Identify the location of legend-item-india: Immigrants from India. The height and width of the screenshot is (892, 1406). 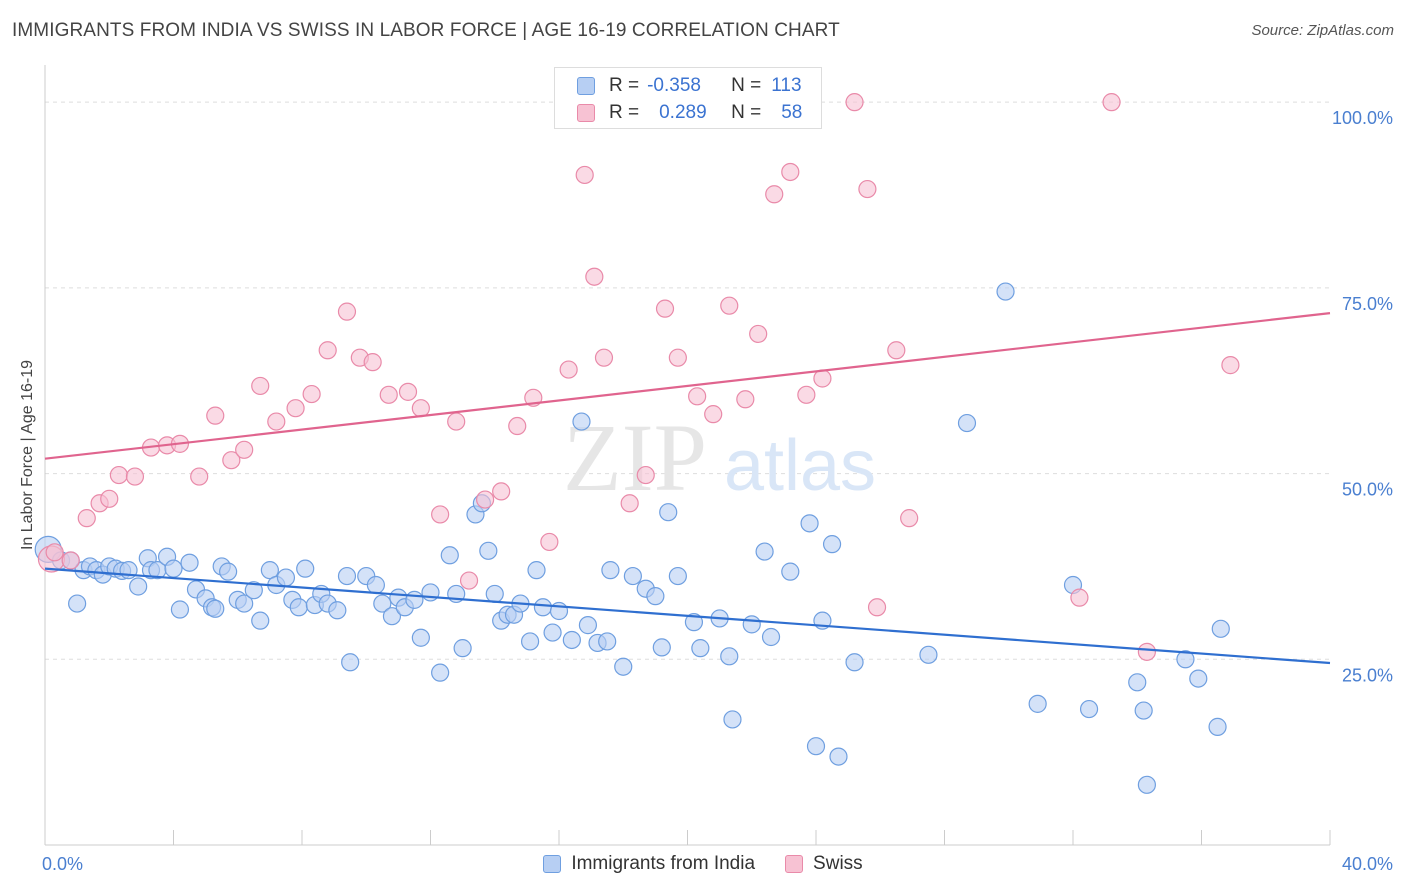
(649, 864).